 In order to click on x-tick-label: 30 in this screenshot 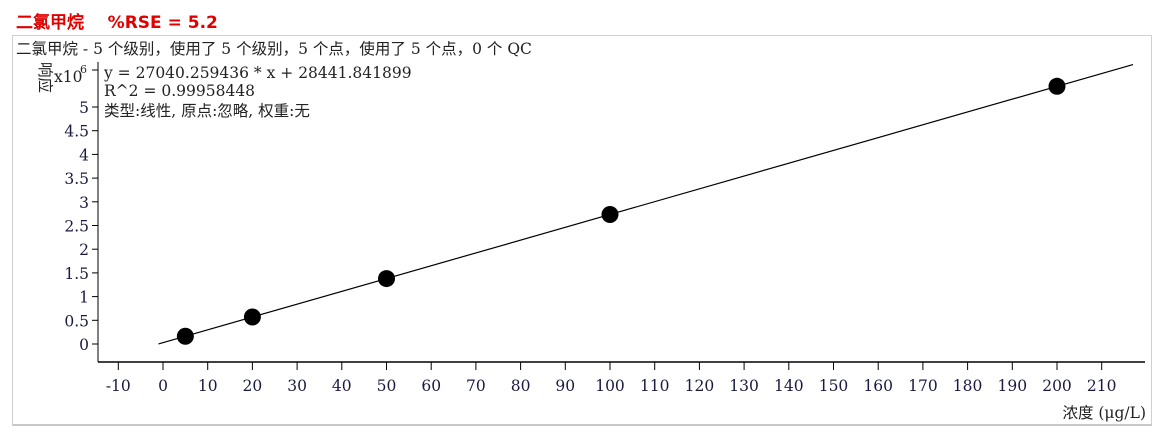, I will do `click(297, 386)`.